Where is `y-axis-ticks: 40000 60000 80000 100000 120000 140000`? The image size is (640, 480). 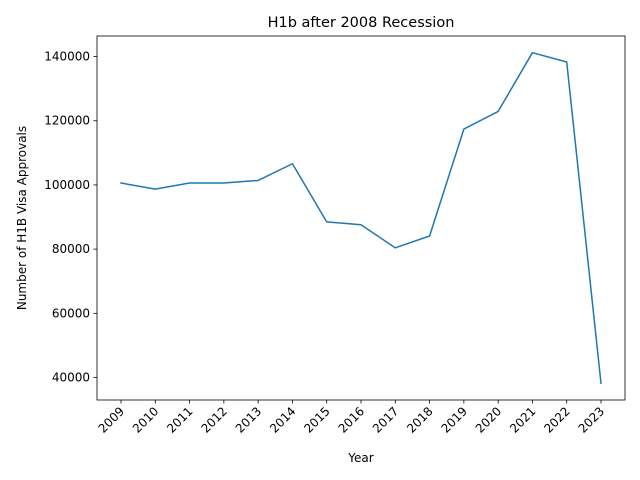
y-axis-ticks: 40000 60000 80000 100000 120000 140000 is located at coordinates (70, 217).